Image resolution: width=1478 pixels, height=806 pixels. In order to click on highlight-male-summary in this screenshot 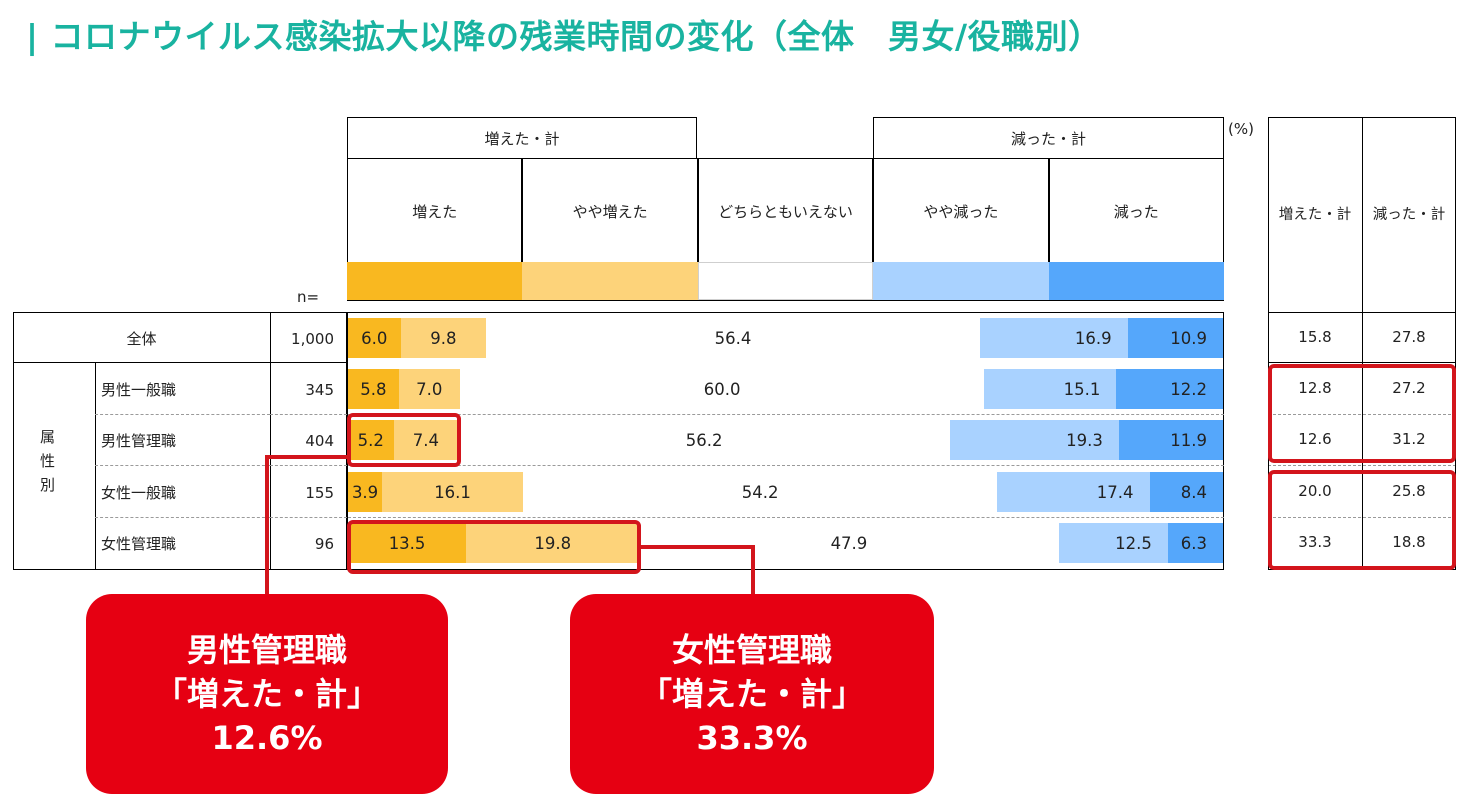, I will do `click(1362, 413)`.